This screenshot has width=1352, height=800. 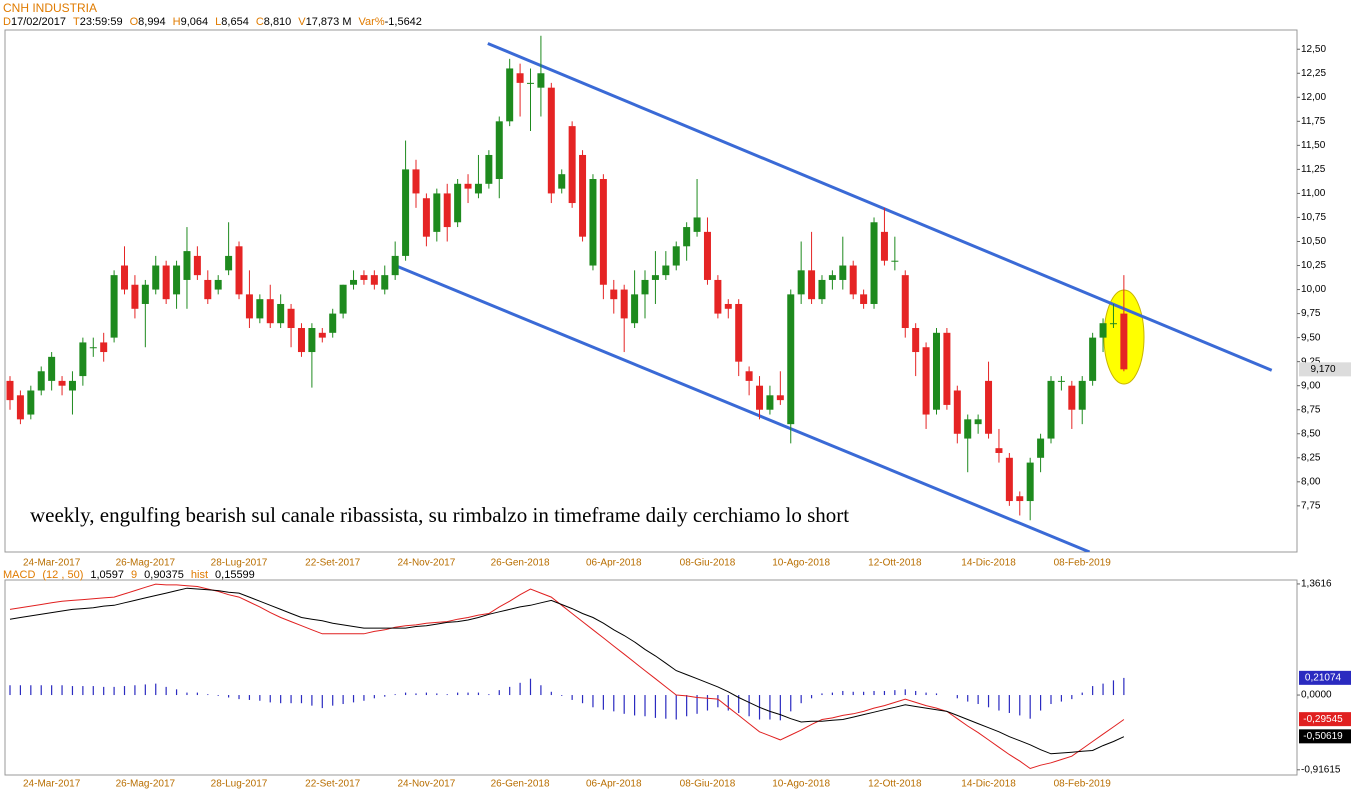 What do you see at coordinates (1311, 457) in the screenshot?
I see `y-tick-label: 8,25` at bounding box center [1311, 457].